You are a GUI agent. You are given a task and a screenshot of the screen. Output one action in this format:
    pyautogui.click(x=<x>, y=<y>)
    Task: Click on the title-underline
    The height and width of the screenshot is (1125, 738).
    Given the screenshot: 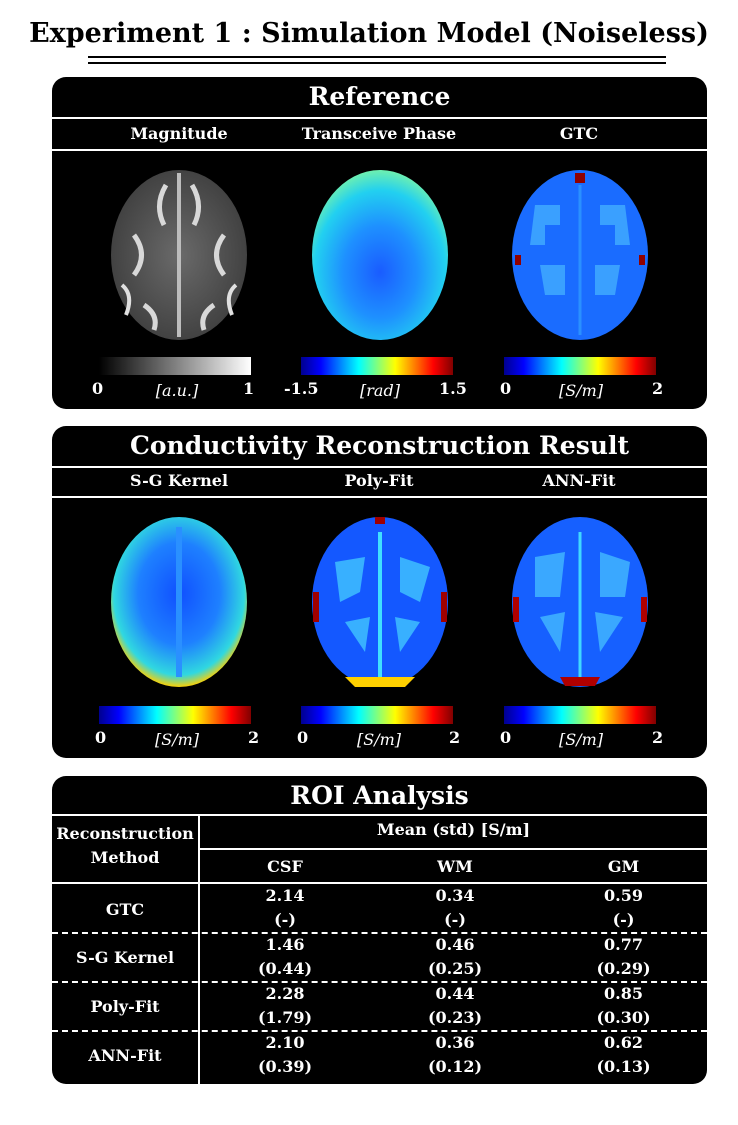 What is the action you would take?
    pyautogui.click(x=377, y=57)
    